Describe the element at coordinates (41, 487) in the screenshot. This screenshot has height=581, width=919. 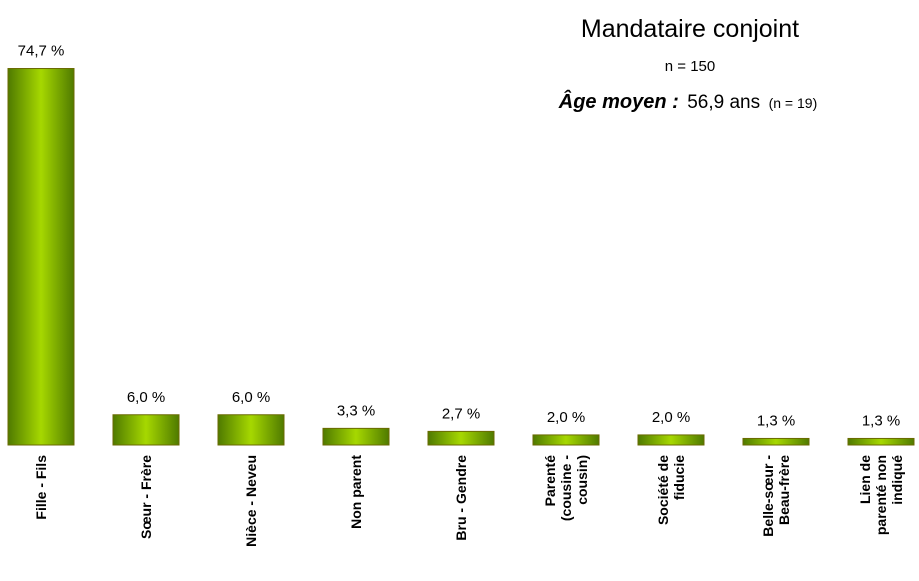
I see `x-tick-label: Fille - Fils` at that location.